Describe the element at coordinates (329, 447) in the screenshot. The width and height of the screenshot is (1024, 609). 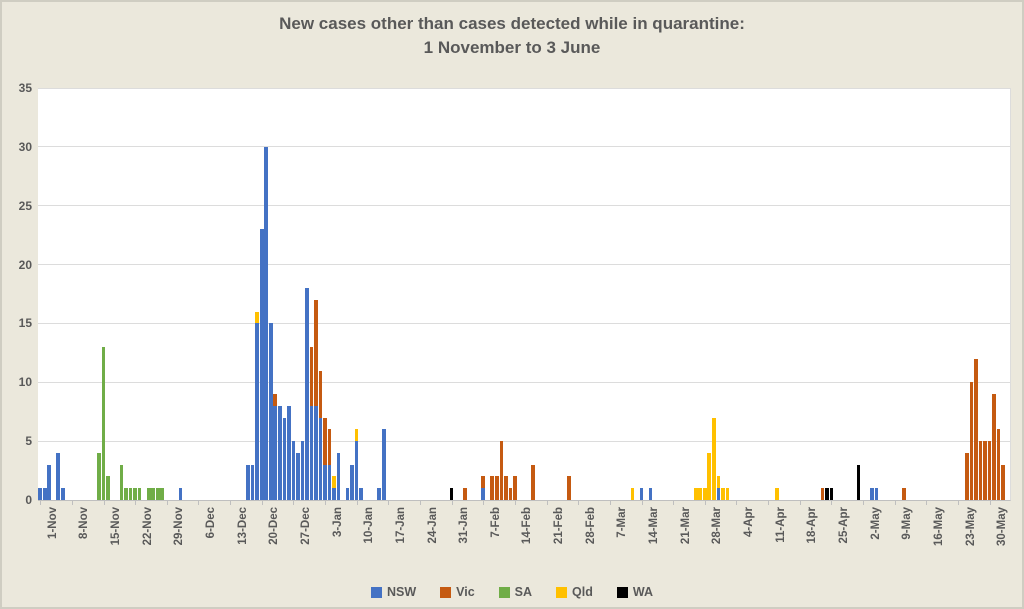
I see `bar-segment-4-Jan-Vic` at that location.